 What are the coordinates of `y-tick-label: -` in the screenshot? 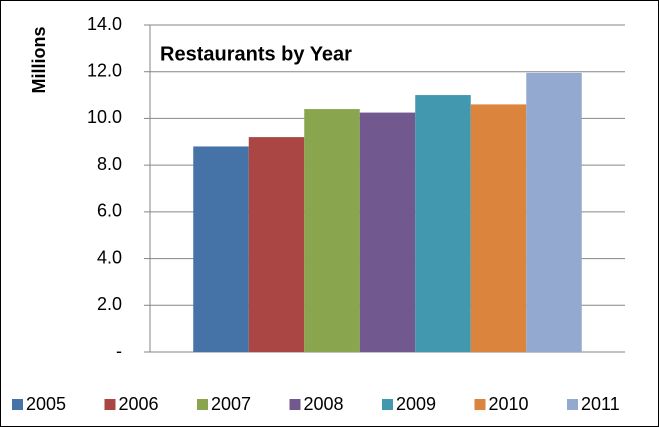 It's located at (119, 351).